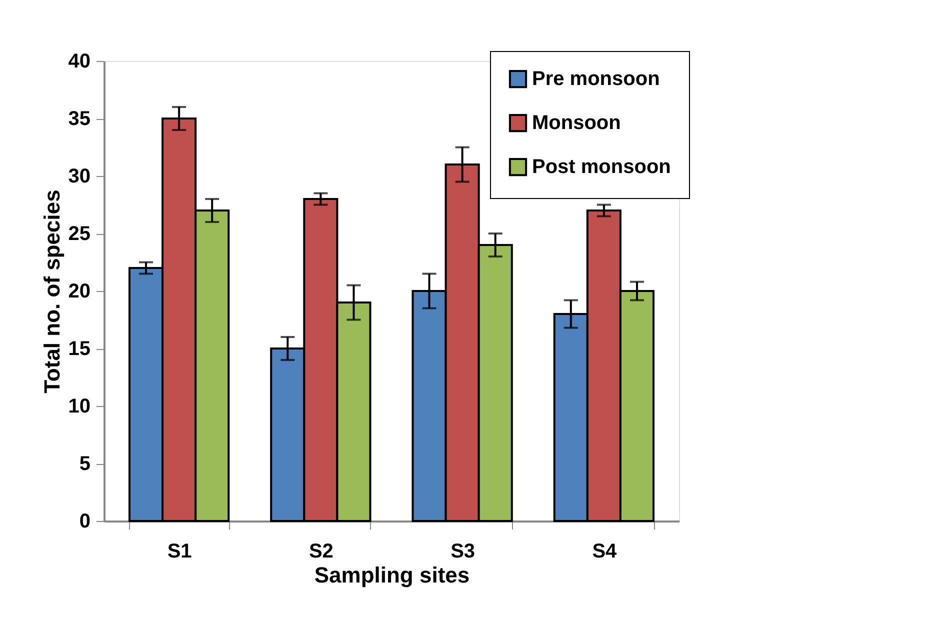 This screenshot has width=930, height=630. I want to click on y-tick-label: 5, so click(84, 464).